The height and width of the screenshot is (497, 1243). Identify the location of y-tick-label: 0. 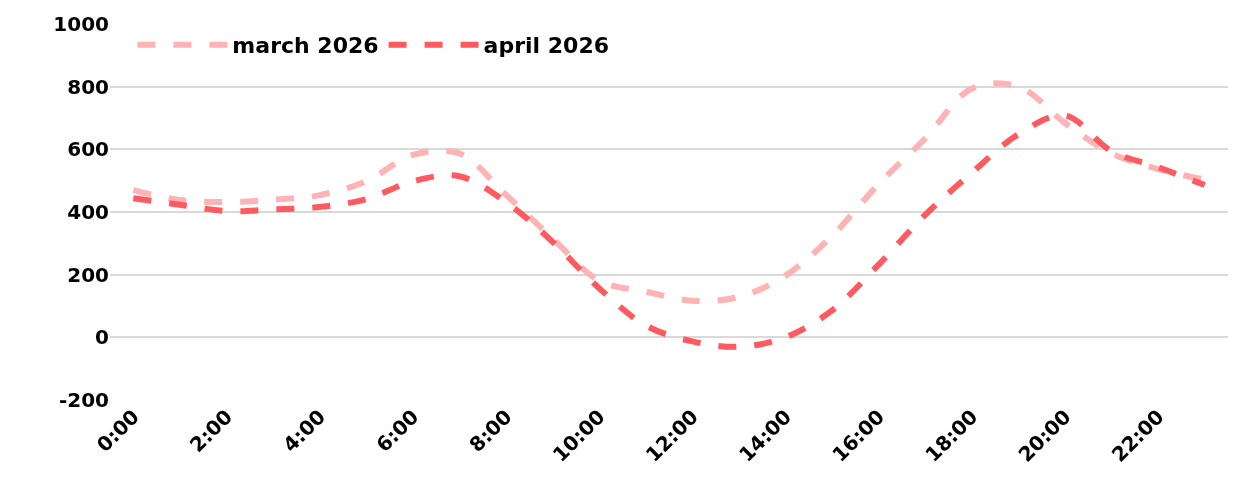
(102, 337).